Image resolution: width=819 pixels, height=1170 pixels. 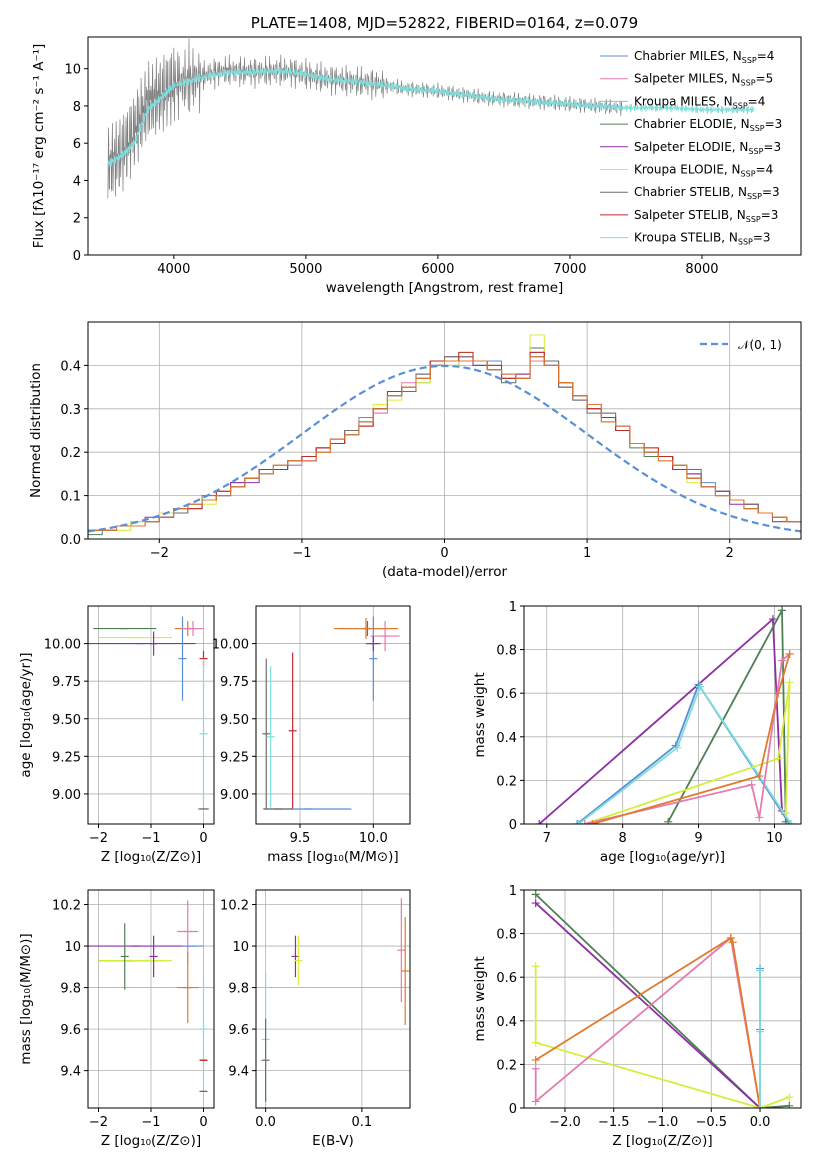 I want to click on y-tick-label: 6, so click(x=77, y=144).